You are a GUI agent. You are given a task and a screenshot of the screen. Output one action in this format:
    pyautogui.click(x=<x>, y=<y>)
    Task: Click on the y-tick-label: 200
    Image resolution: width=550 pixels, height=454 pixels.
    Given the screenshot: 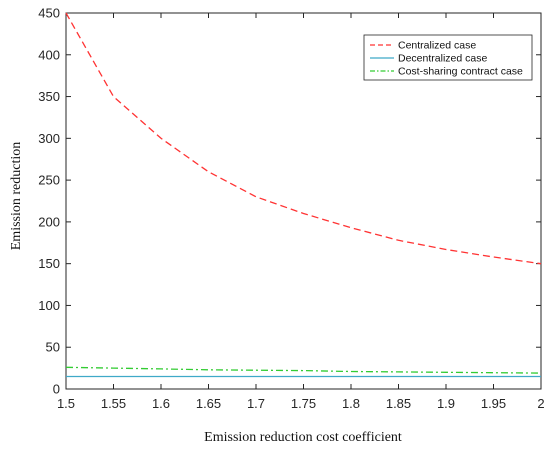 What is the action you would take?
    pyautogui.click(x=49, y=221)
    